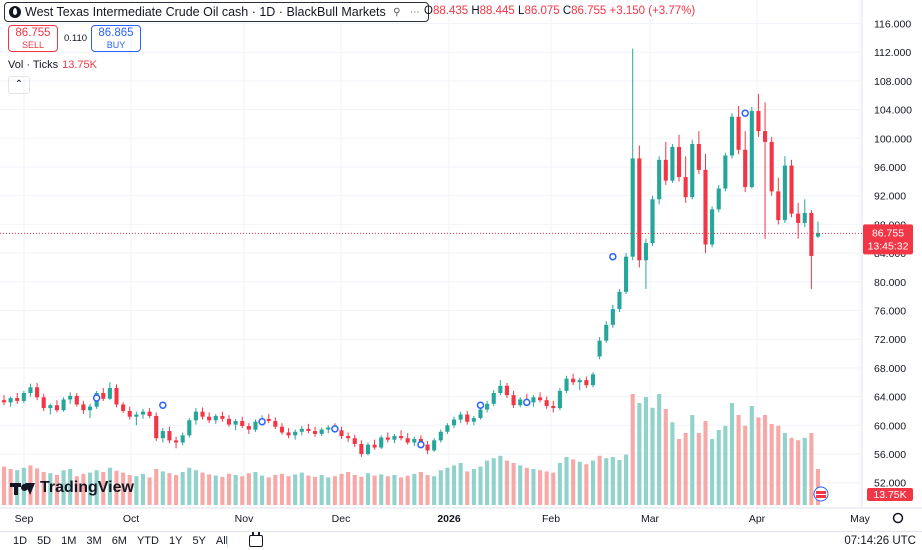  I want to click on settings-gear-icon, so click(898, 518).